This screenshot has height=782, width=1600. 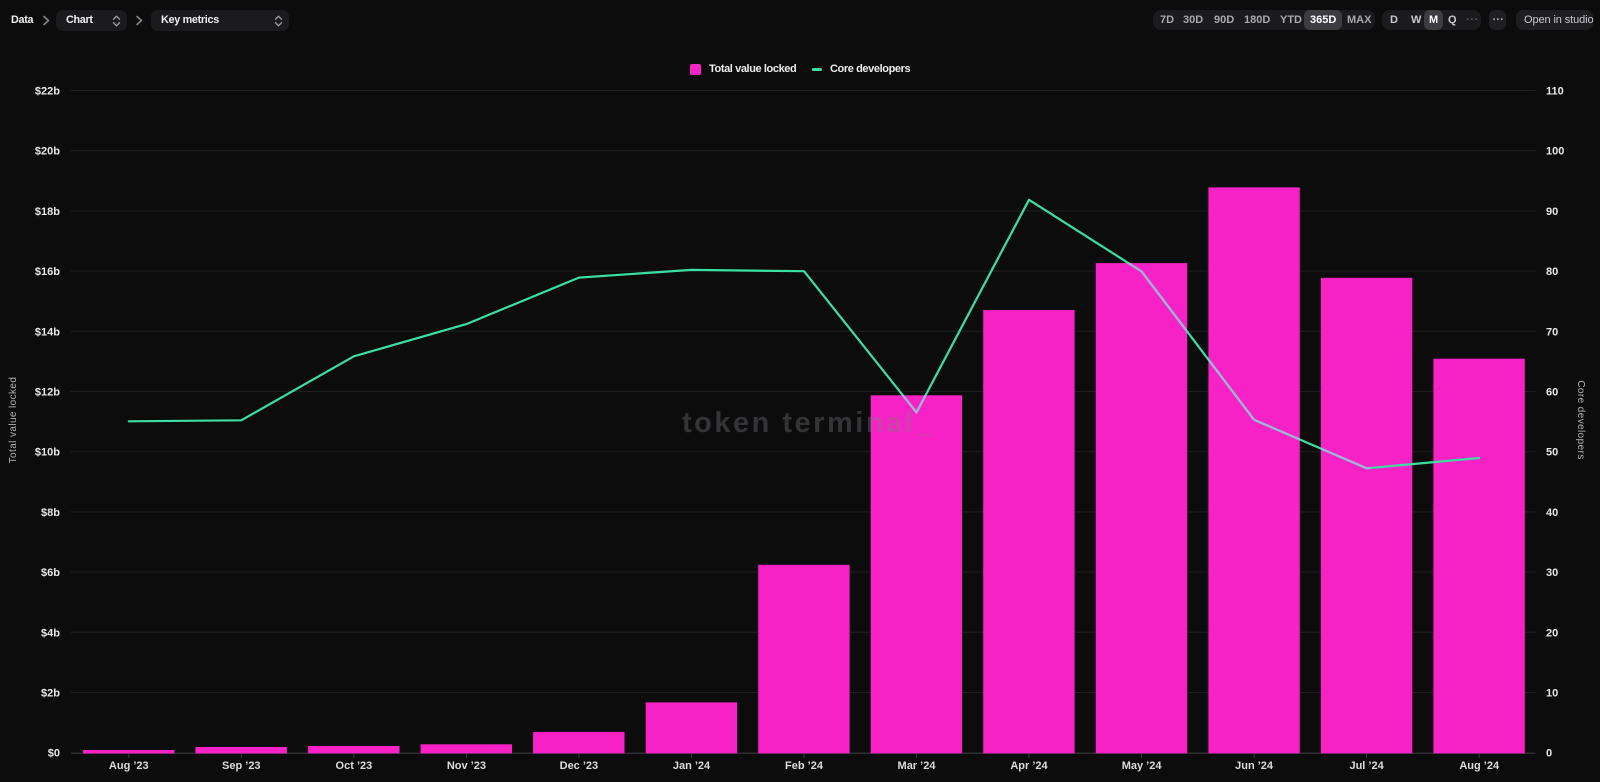 I want to click on svg-text: $22b, so click(x=47, y=92).